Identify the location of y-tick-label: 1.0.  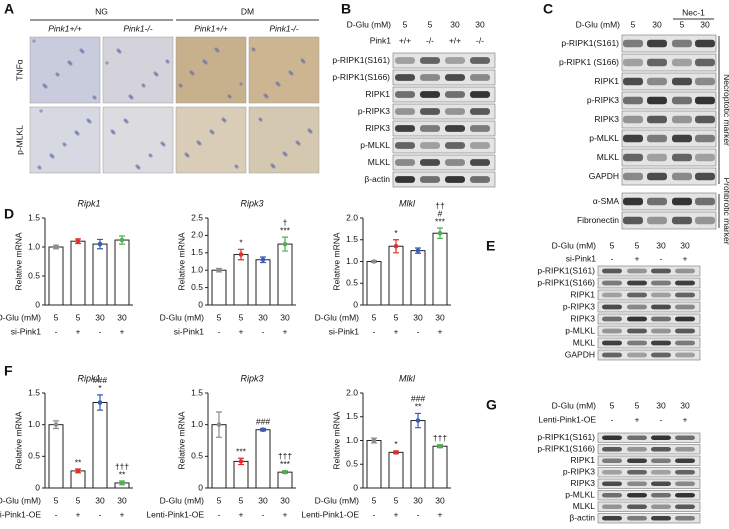
(352, 261).